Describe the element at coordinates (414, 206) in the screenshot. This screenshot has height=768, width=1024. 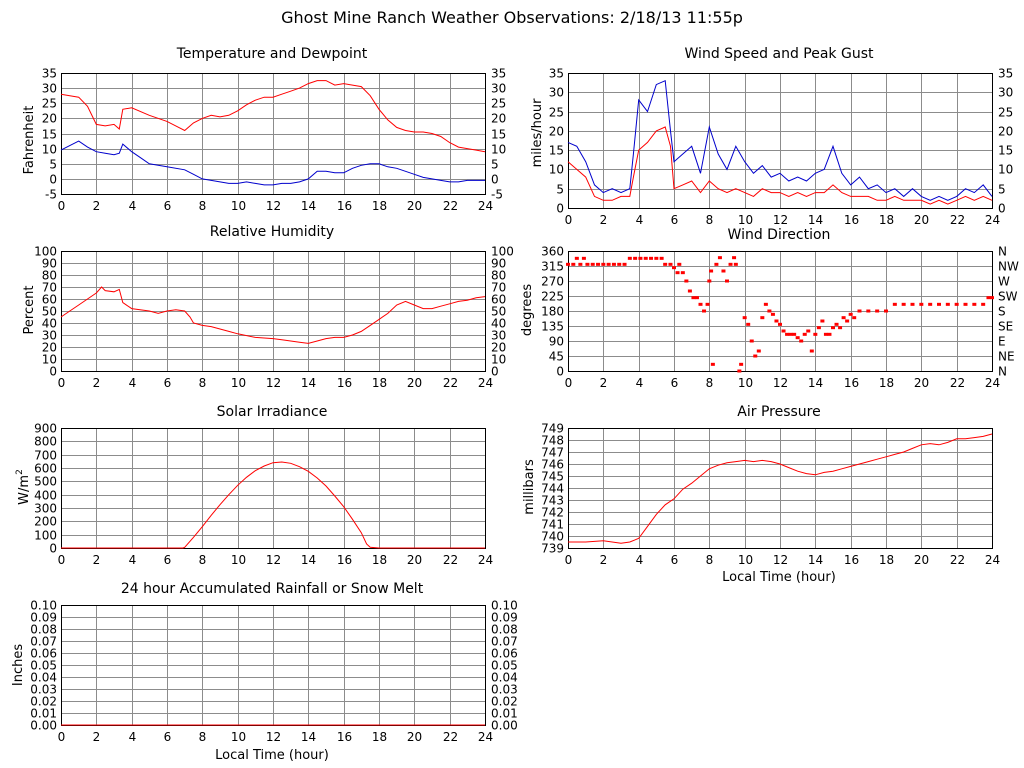
I see `x-tick-label: 20` at that location.